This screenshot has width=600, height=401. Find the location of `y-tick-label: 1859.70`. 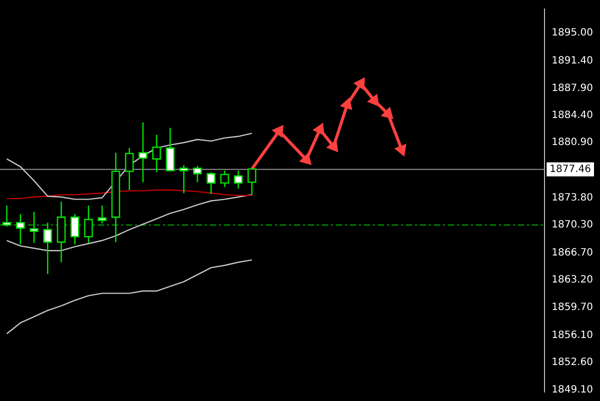

y-tick-label: 1859.70 is located at coordinates (573, 307).